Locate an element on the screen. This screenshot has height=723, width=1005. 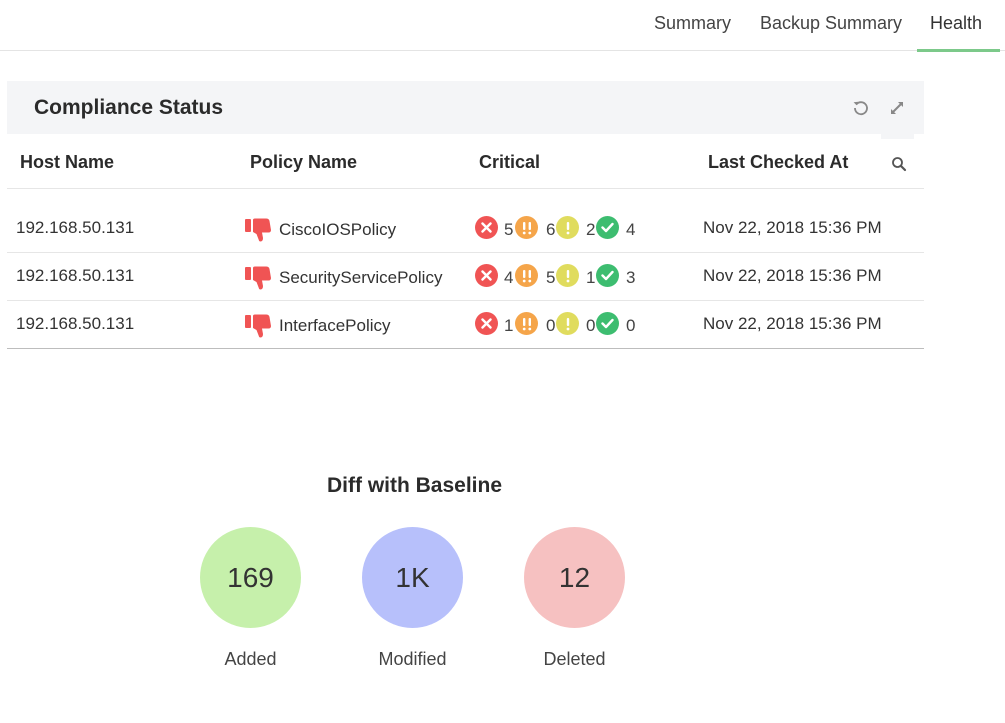
warning-count: 2 is located at coordinates (591, 229).